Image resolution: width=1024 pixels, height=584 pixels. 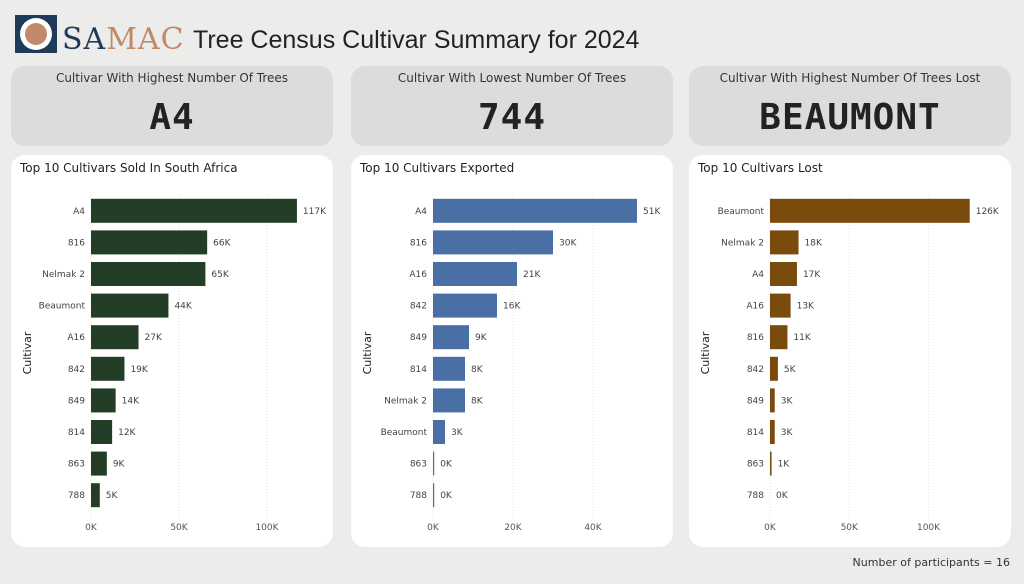 I want to click on kpi-card-lowest-trees: Cultivar With Lowest Number Of Trees 744, so click(x=512, y=106).